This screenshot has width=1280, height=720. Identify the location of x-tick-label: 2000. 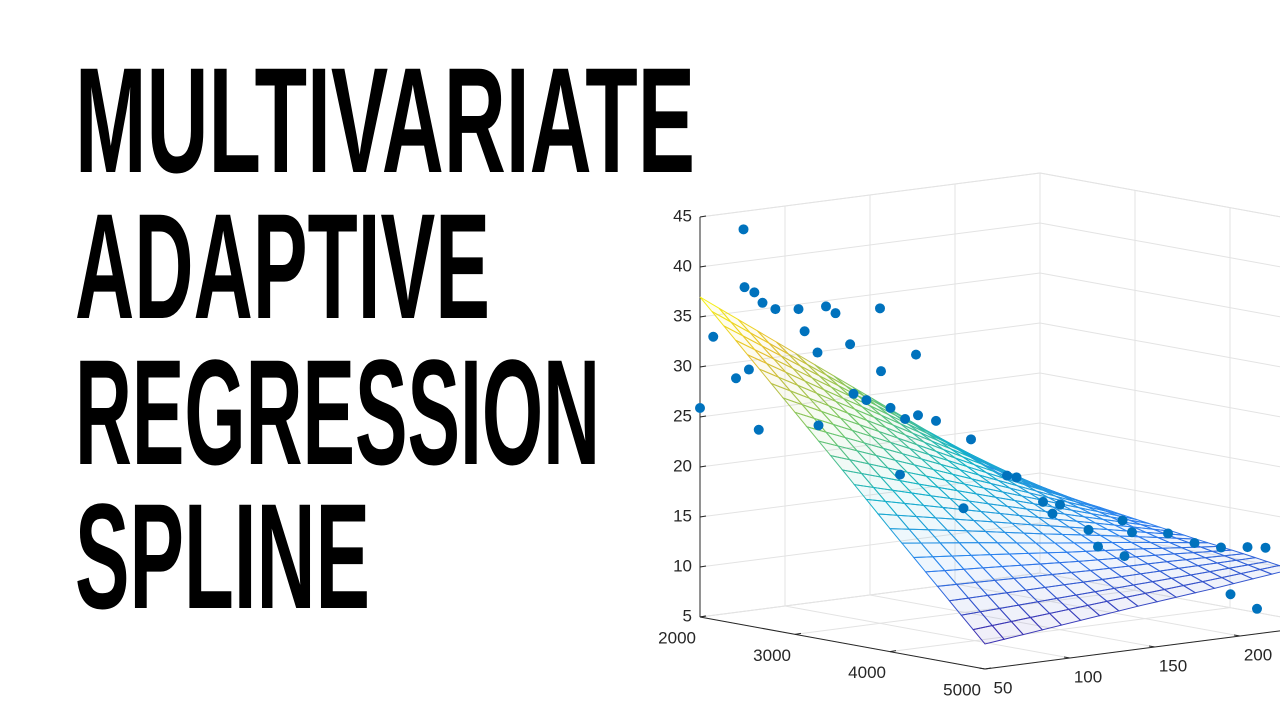
(677, 637).